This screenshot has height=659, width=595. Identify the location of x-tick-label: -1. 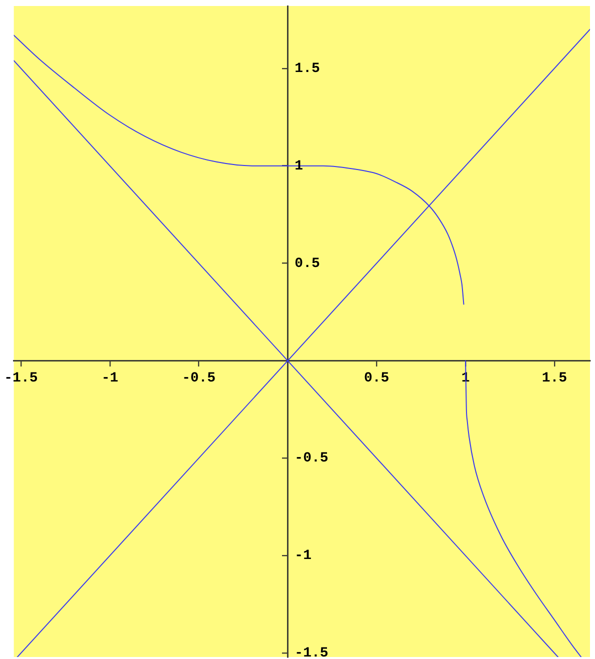
(109, 378).